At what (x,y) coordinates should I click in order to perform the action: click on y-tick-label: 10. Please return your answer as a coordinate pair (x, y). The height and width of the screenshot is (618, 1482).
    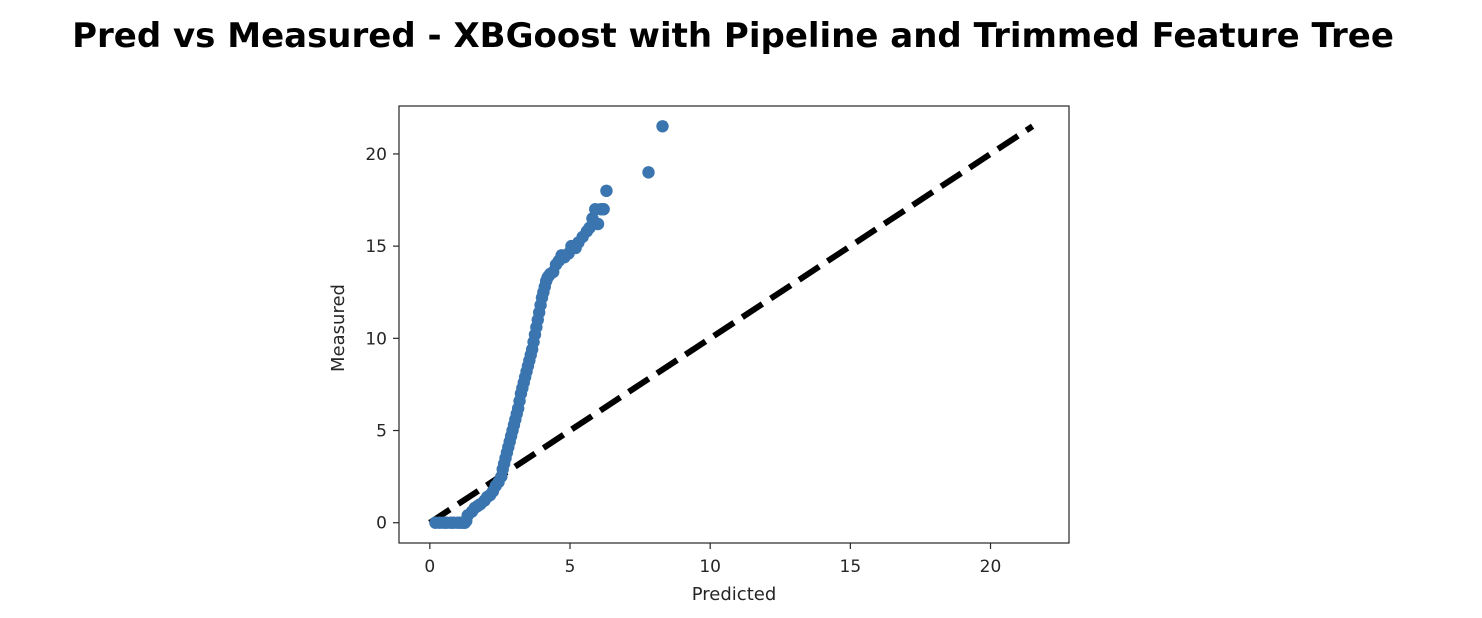
    Looking at the image, I should click on (376, 339).